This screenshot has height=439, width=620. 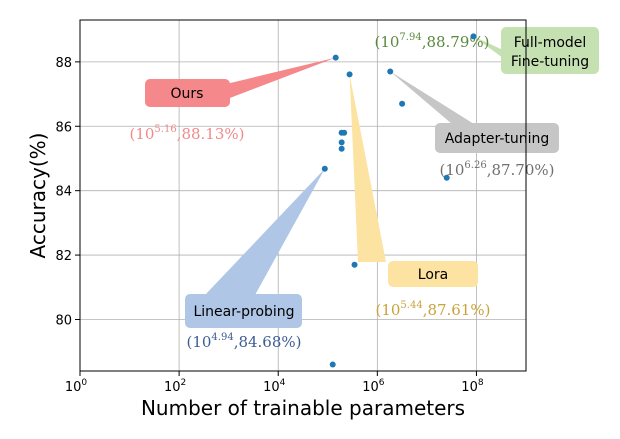 I want to click on callout-label: Adapter-tuning, so click(x=497, y=139).